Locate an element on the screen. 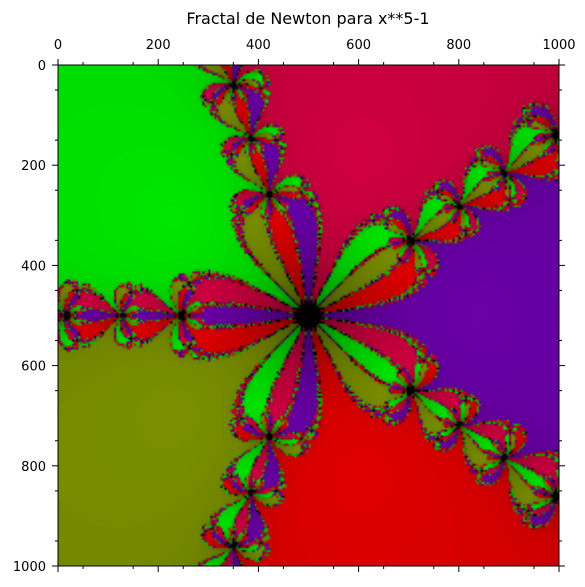 The height and width of the screenshot is (587, 585). x-tick-label: 0 is located at coordinates (58, 45).